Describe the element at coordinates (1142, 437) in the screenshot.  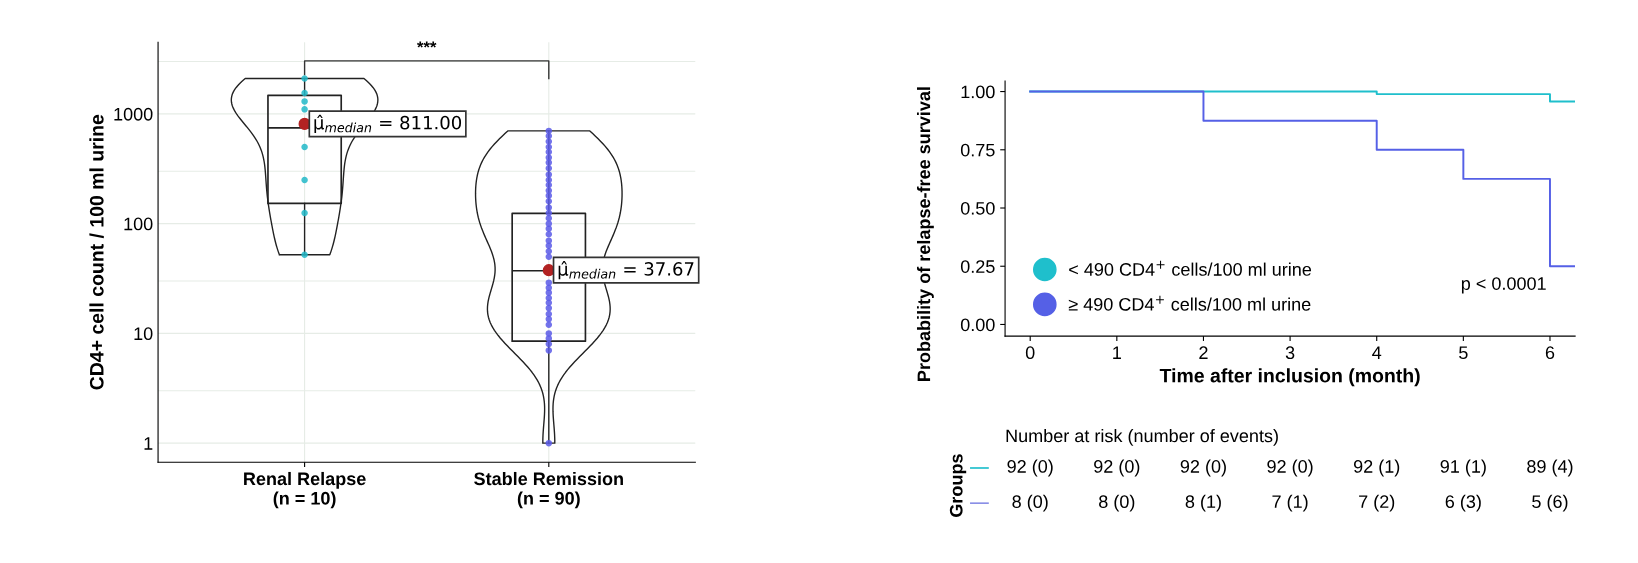
I see `text: Number at risk (number of events)` at that location.